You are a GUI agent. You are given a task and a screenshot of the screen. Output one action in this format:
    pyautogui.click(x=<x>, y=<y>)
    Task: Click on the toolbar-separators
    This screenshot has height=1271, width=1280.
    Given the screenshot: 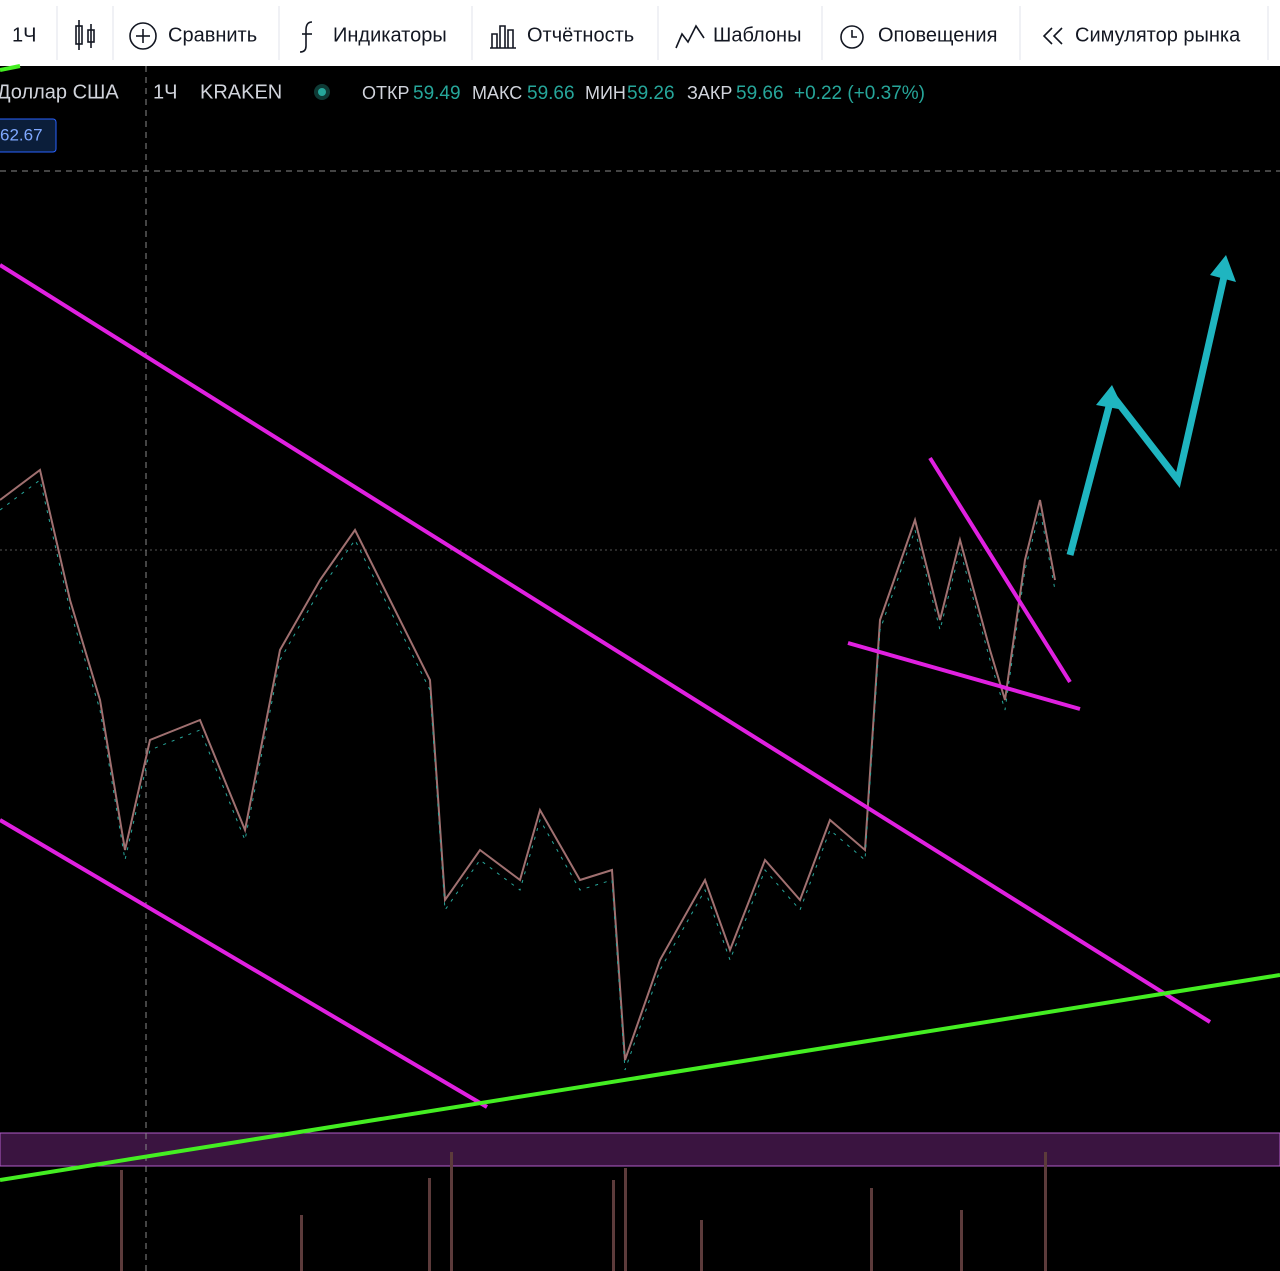 What is the action you would take?
    pyautogui.click(x=662, y=33)
    